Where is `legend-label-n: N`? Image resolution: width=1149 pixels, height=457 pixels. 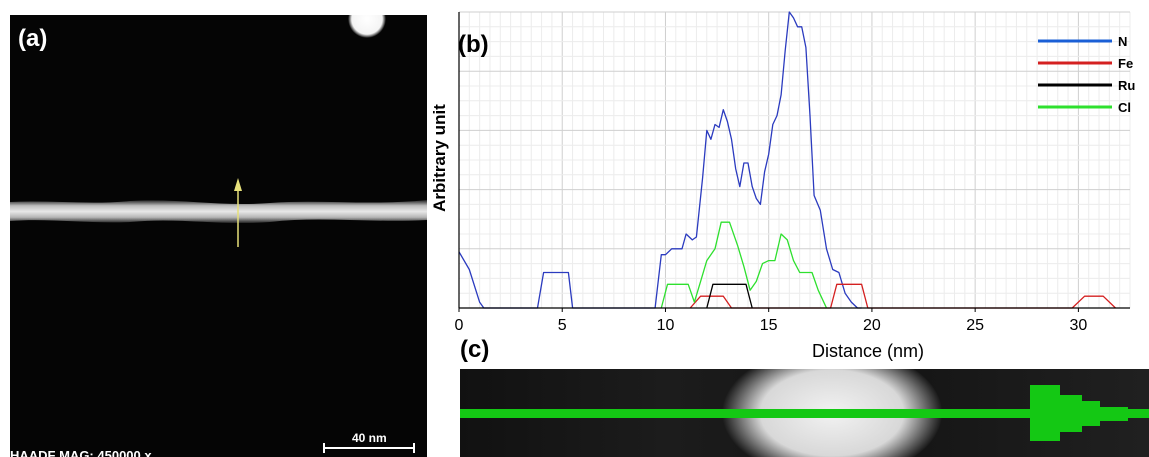
legend-label-n: N is located at coordinates (1122, 41).